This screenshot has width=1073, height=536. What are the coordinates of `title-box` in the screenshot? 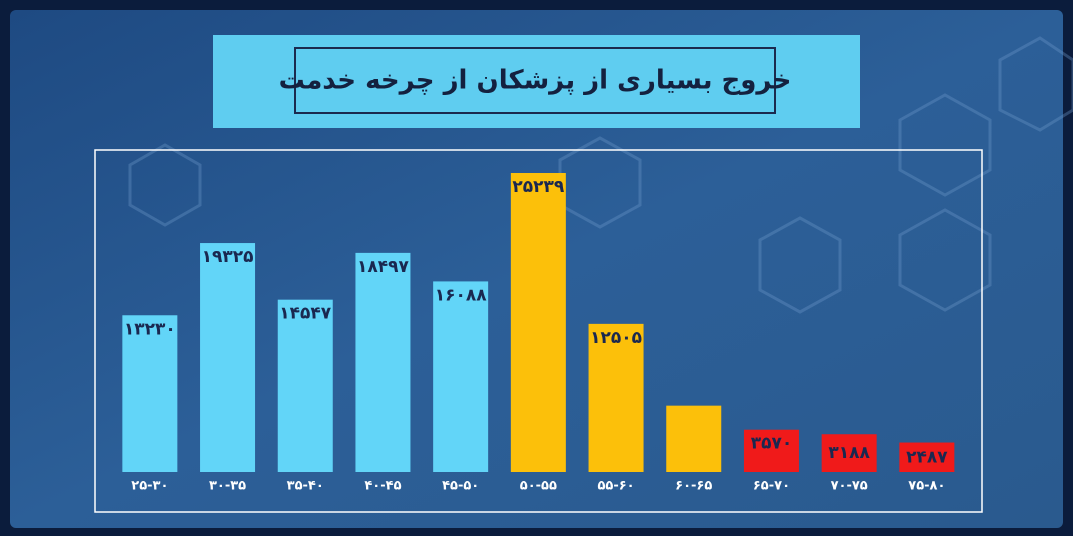 It's located at (535, 80).